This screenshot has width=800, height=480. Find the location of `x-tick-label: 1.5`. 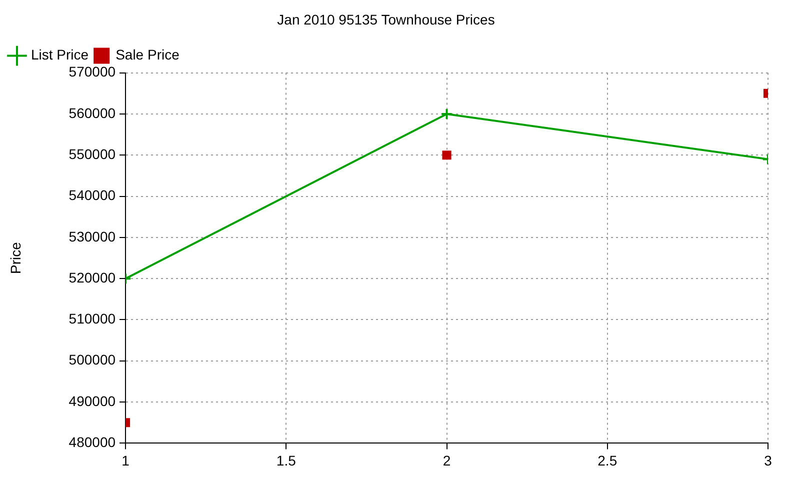

x-tick-label: 1.5 is located at coordinates (286, 460).